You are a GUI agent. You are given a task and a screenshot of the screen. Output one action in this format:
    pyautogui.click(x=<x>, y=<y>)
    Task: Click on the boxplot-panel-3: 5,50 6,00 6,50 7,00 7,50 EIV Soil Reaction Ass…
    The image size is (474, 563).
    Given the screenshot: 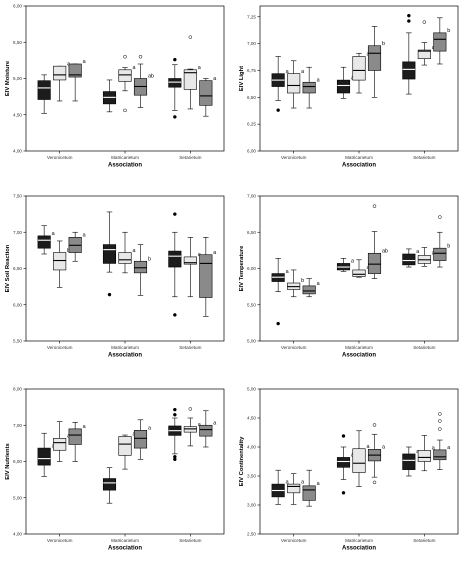 What is the action you would take?
    pyautogui.click(x=115, y=276)
    